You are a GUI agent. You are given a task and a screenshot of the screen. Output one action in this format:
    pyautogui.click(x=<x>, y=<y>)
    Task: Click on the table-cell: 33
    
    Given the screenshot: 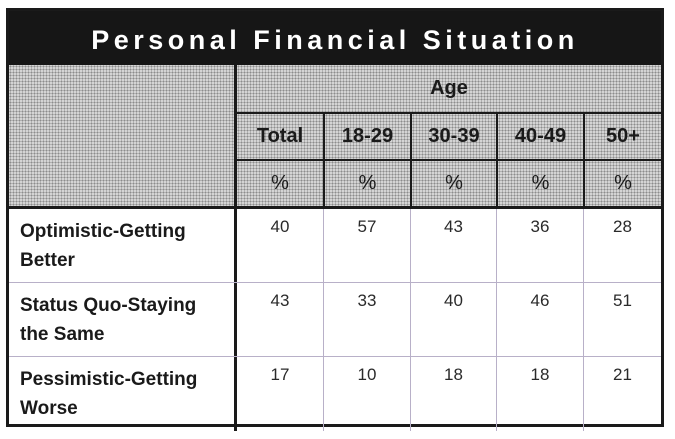 What is the action you would take?
    pyautogui.click(x=366, y=319)
    